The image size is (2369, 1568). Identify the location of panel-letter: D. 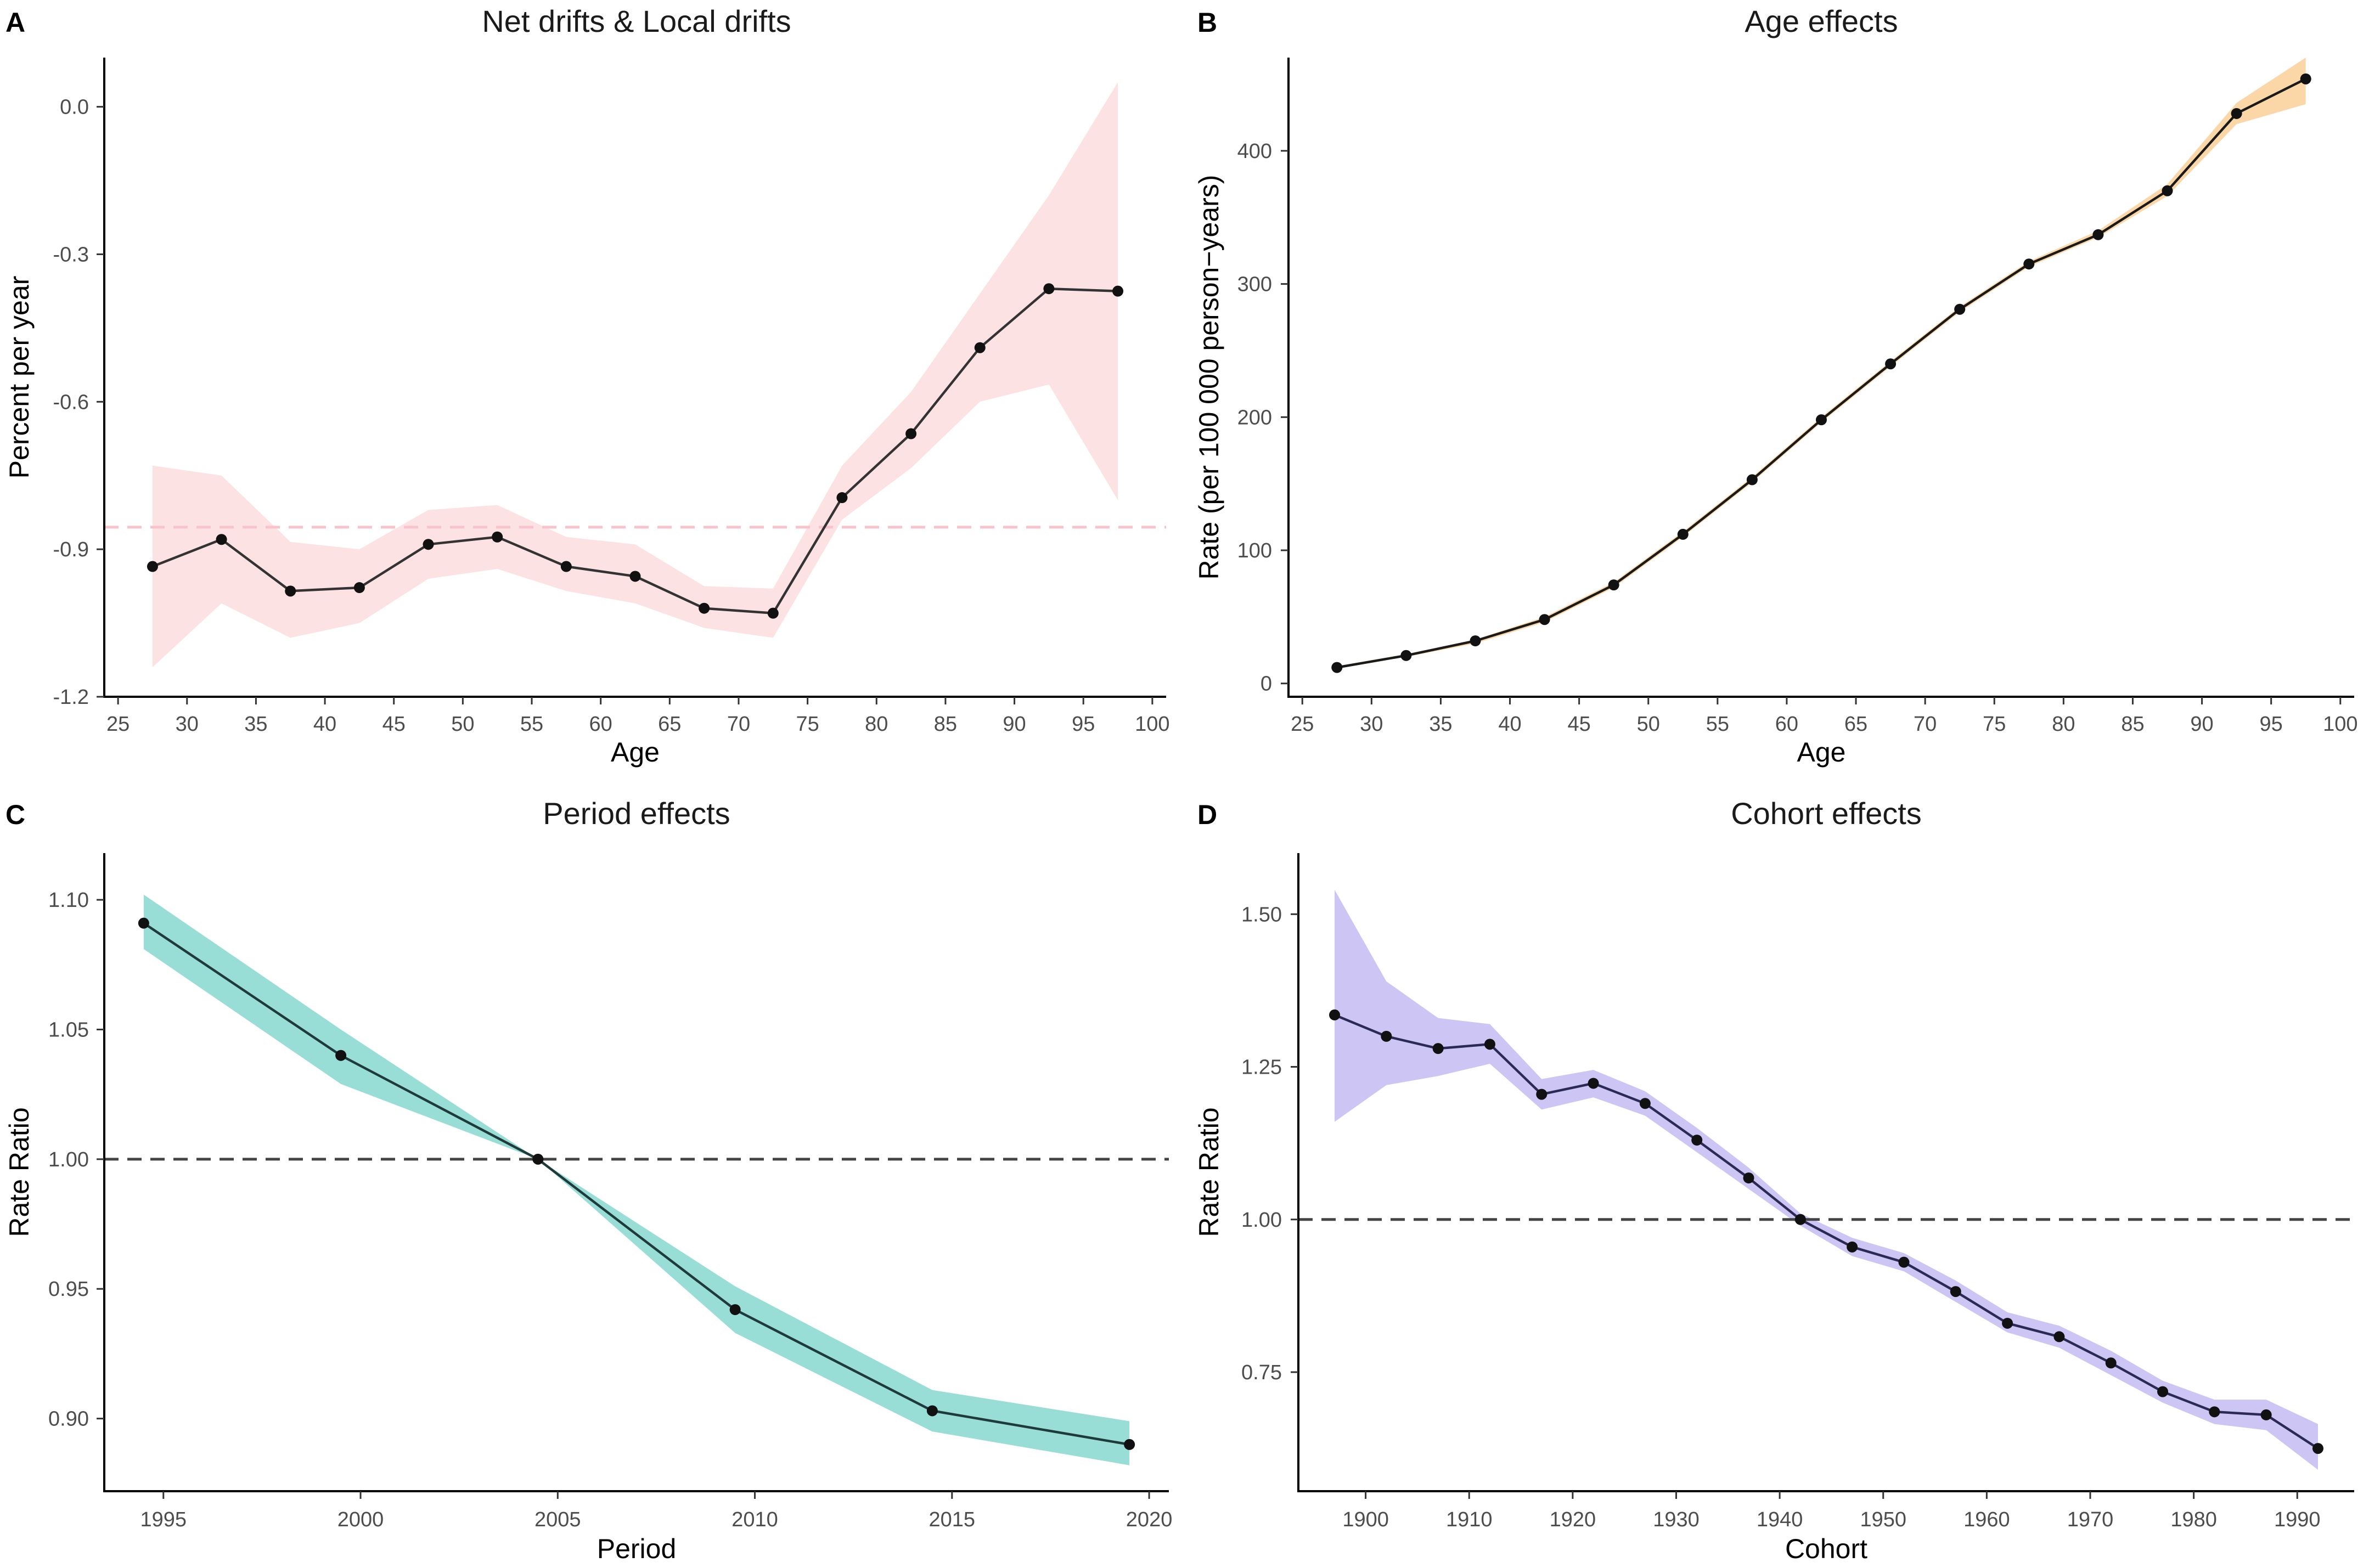
(1207, 814).